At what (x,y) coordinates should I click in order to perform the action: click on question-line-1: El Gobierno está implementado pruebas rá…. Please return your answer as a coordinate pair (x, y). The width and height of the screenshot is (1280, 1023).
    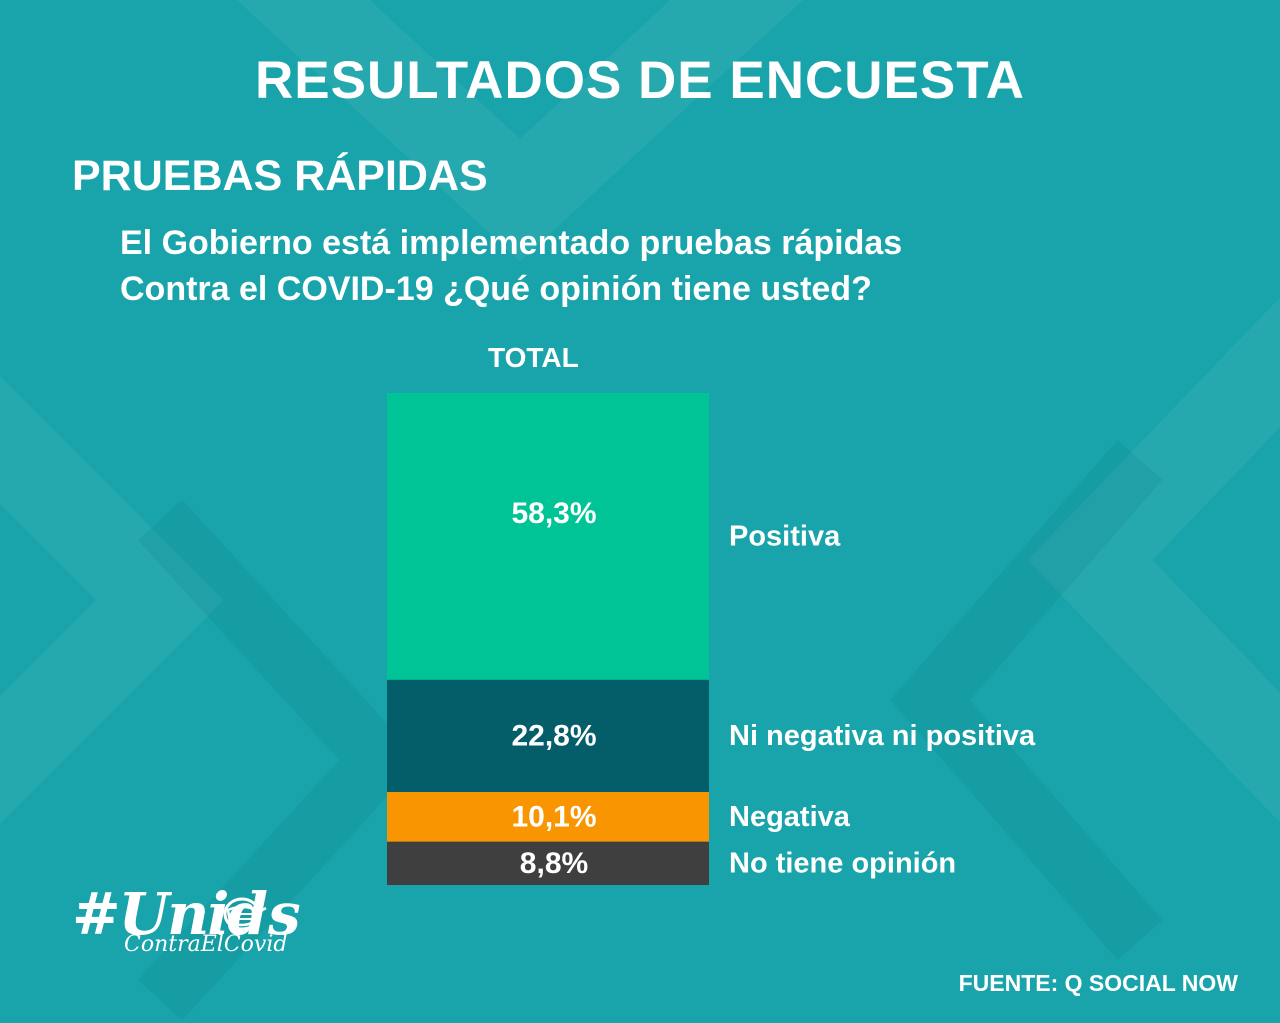
    Looking at the image, I should click on (511, 243).